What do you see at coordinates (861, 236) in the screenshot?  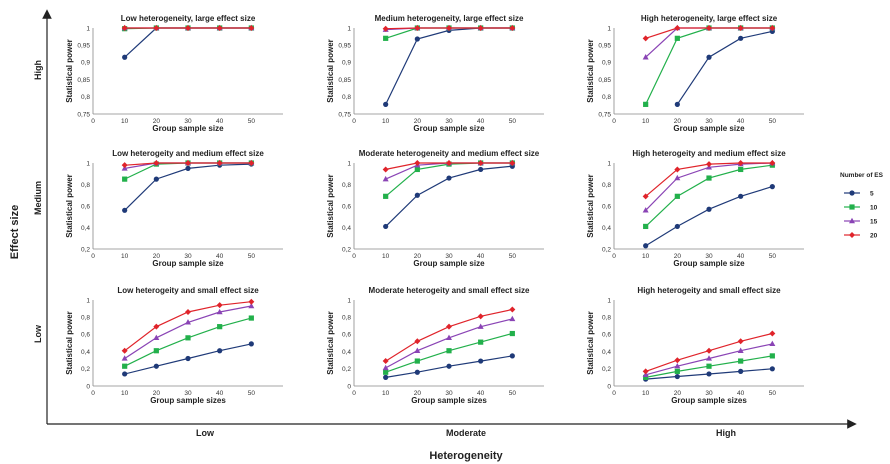 I see `legend-item-20: 20` at bounding box center [861, 236].